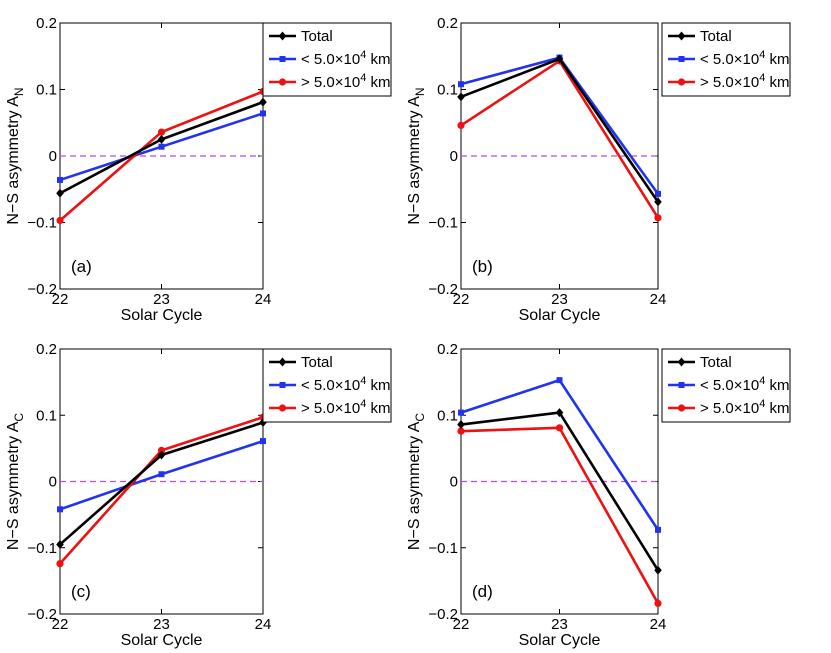 The image size is (831, 653). What do you see at coordinates (19, 91) in the screenshot?
I see `y-axis-label-subscript: N` at bounding box center [19, 91].